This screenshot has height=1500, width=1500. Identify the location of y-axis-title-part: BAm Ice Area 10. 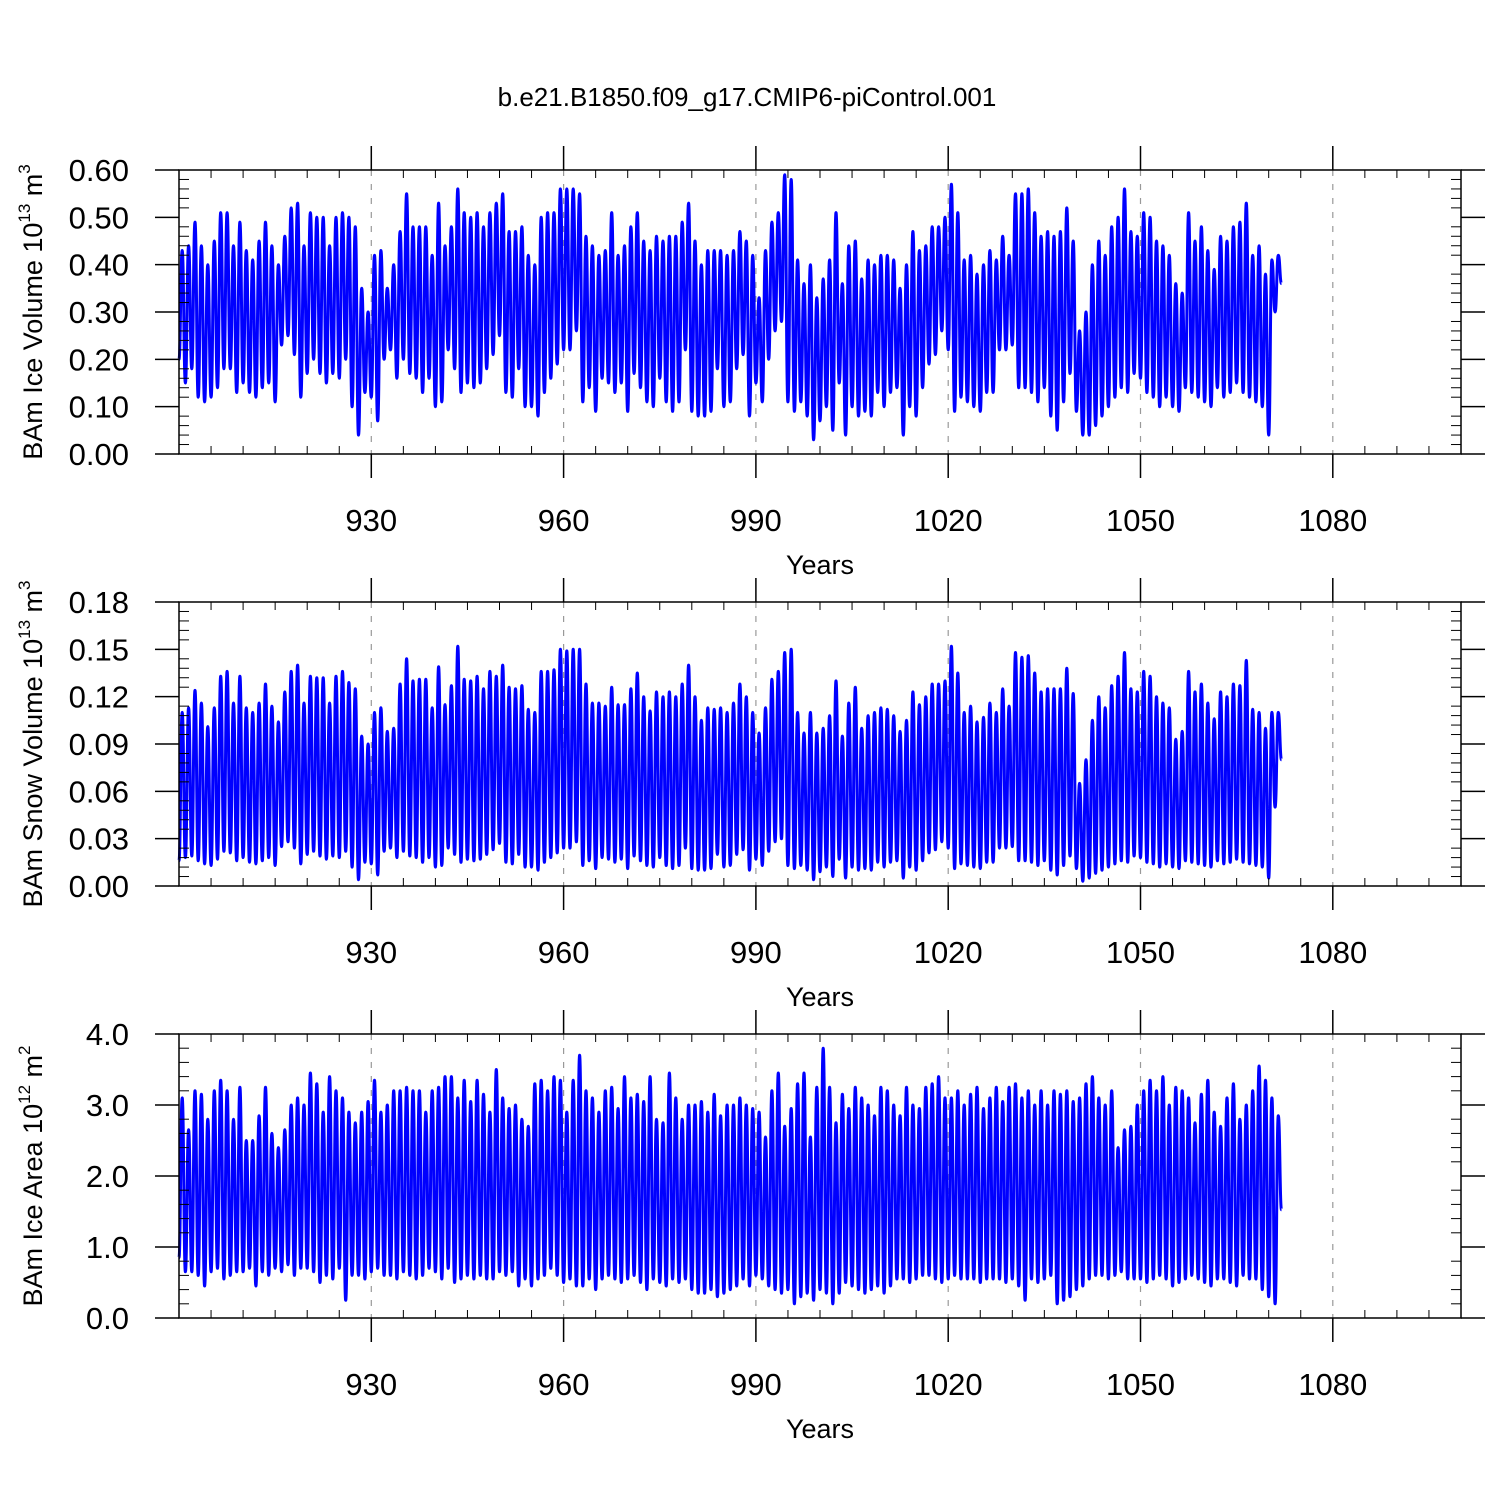
(33, 1205).